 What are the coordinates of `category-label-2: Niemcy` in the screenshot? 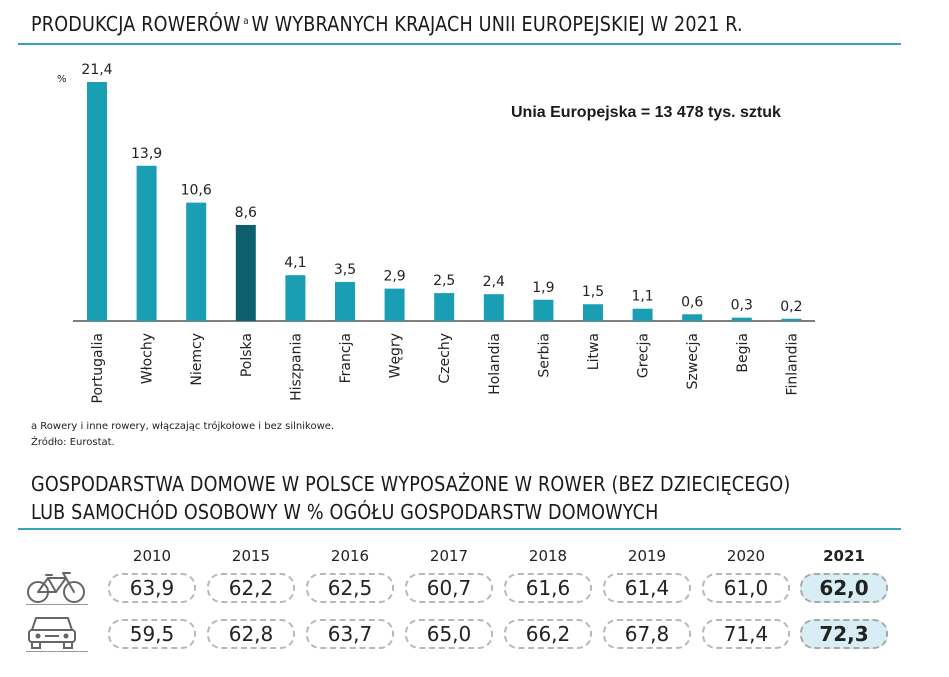 It's located at (197, 359).